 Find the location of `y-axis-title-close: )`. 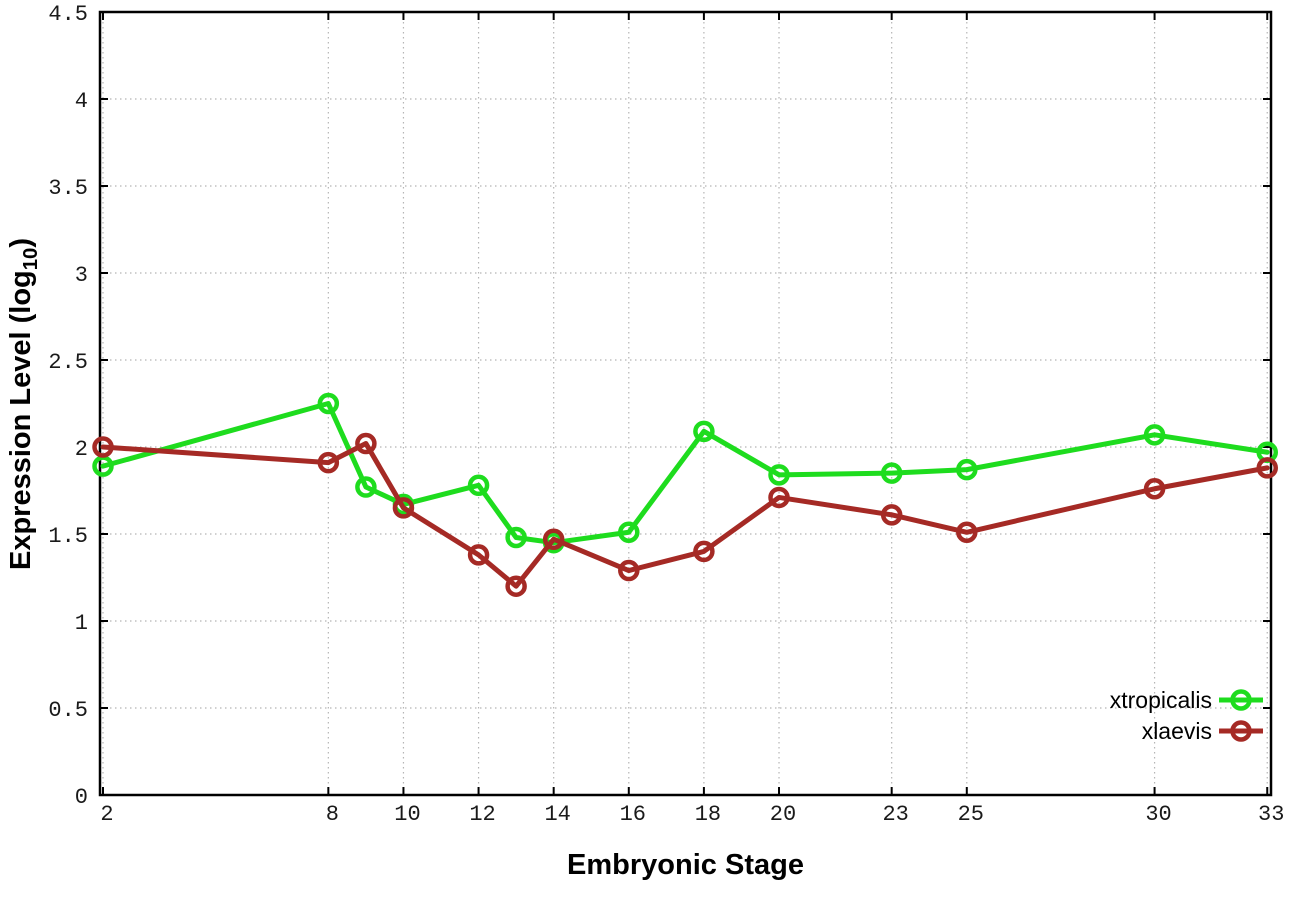

y-axis-title-close: ) is located at coordinates (21, 243).